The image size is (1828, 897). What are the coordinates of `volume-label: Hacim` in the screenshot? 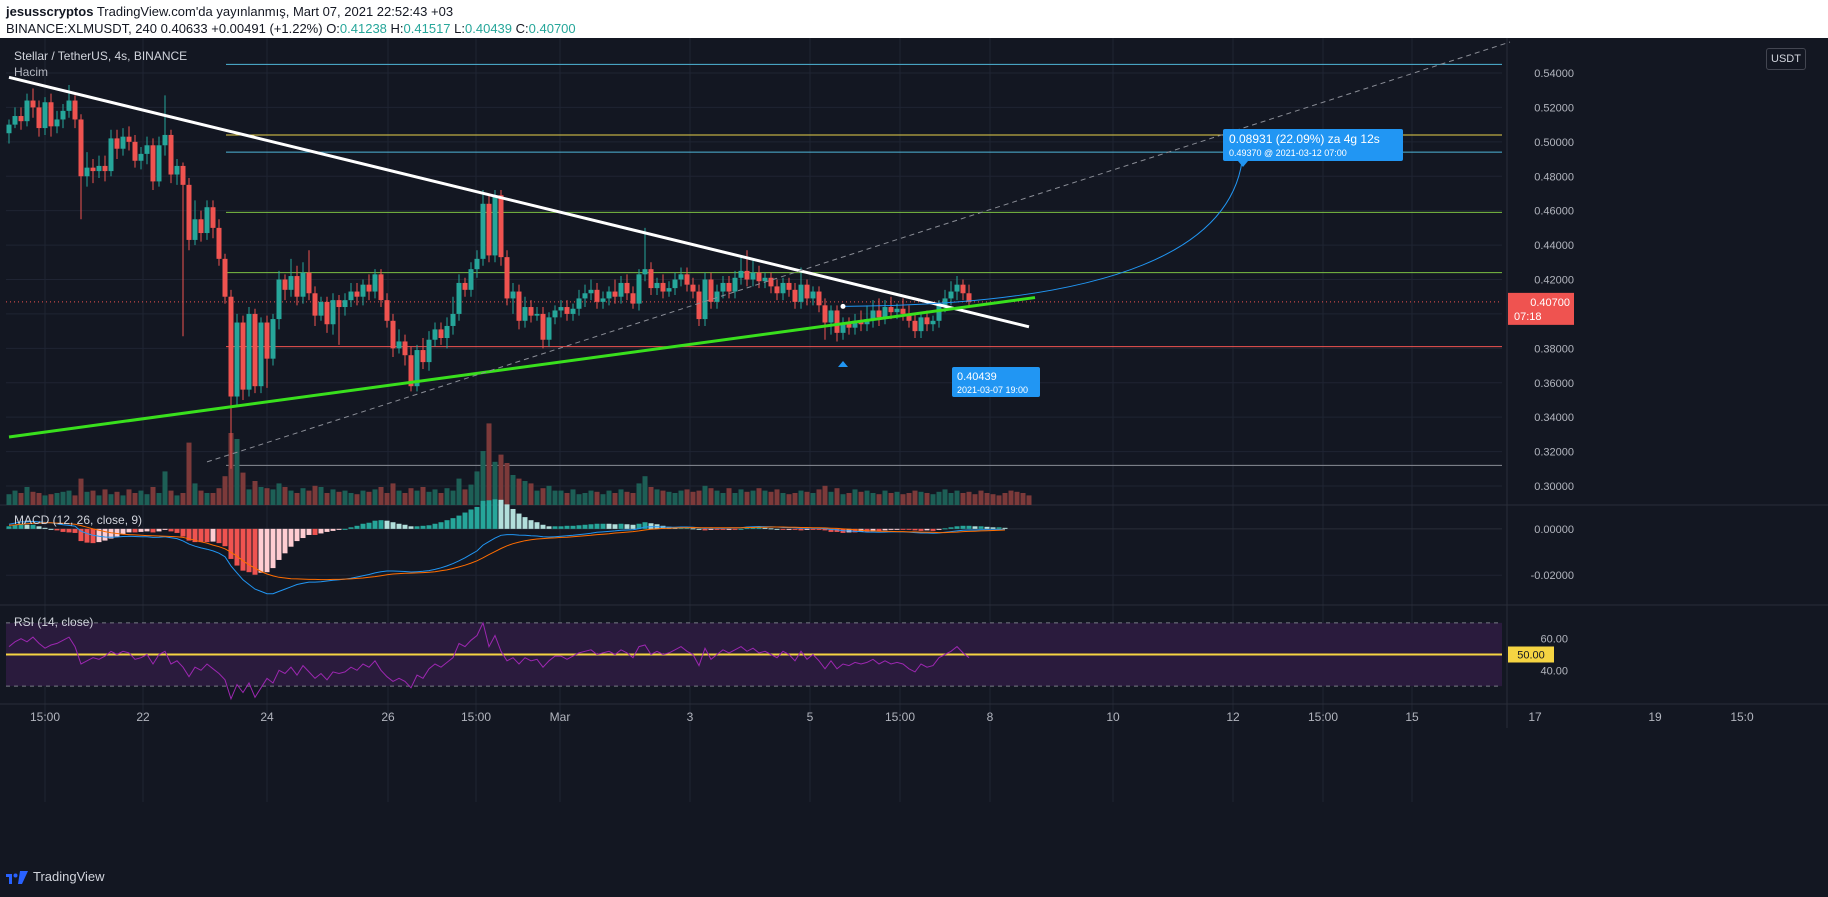 It's located at (31, 72).